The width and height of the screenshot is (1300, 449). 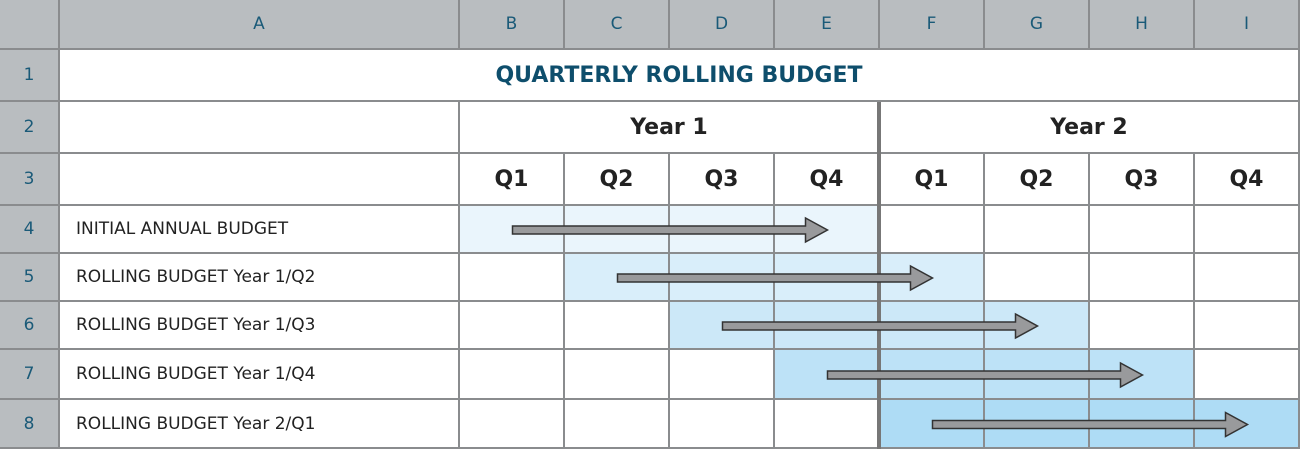 What do you see at coordinates (722, 25) in the screenshot?
I see `column-header-D: D` at bounding box center [722, 25].